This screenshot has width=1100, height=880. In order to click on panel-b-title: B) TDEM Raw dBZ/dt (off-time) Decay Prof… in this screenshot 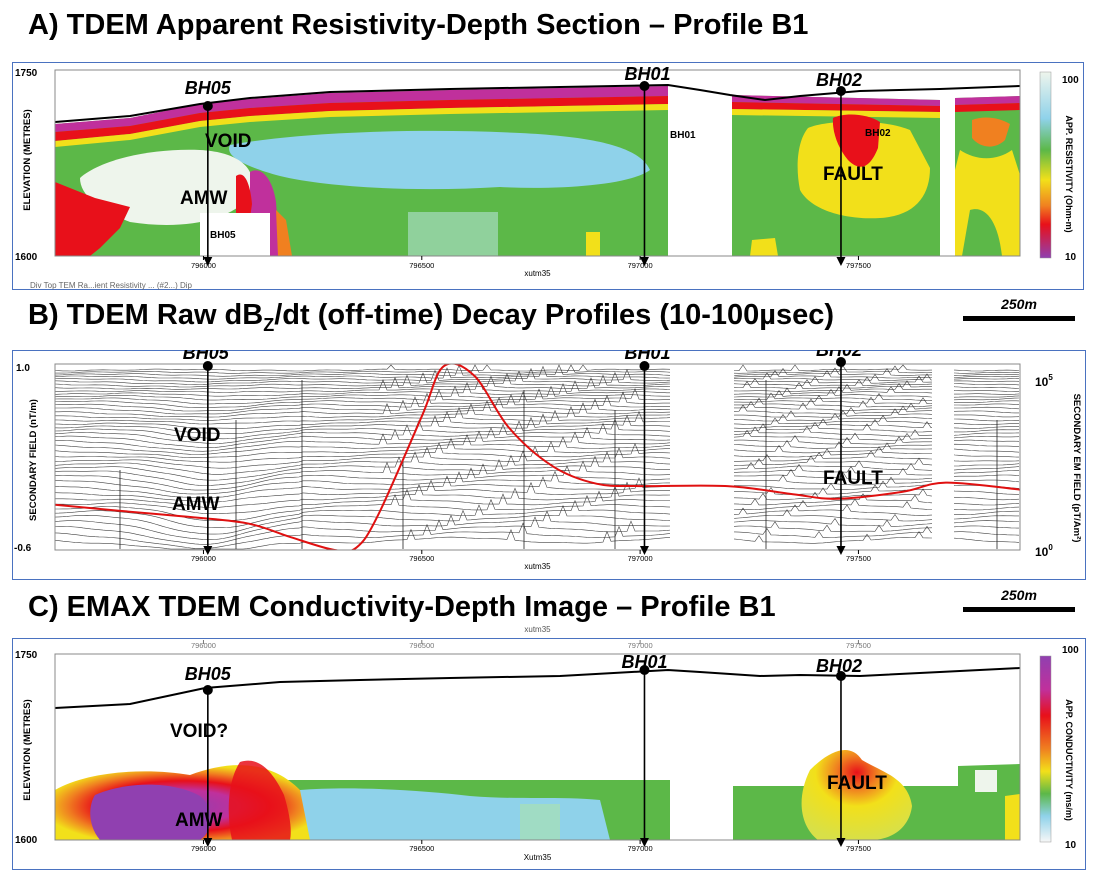, I will do `click(431, 320)`.